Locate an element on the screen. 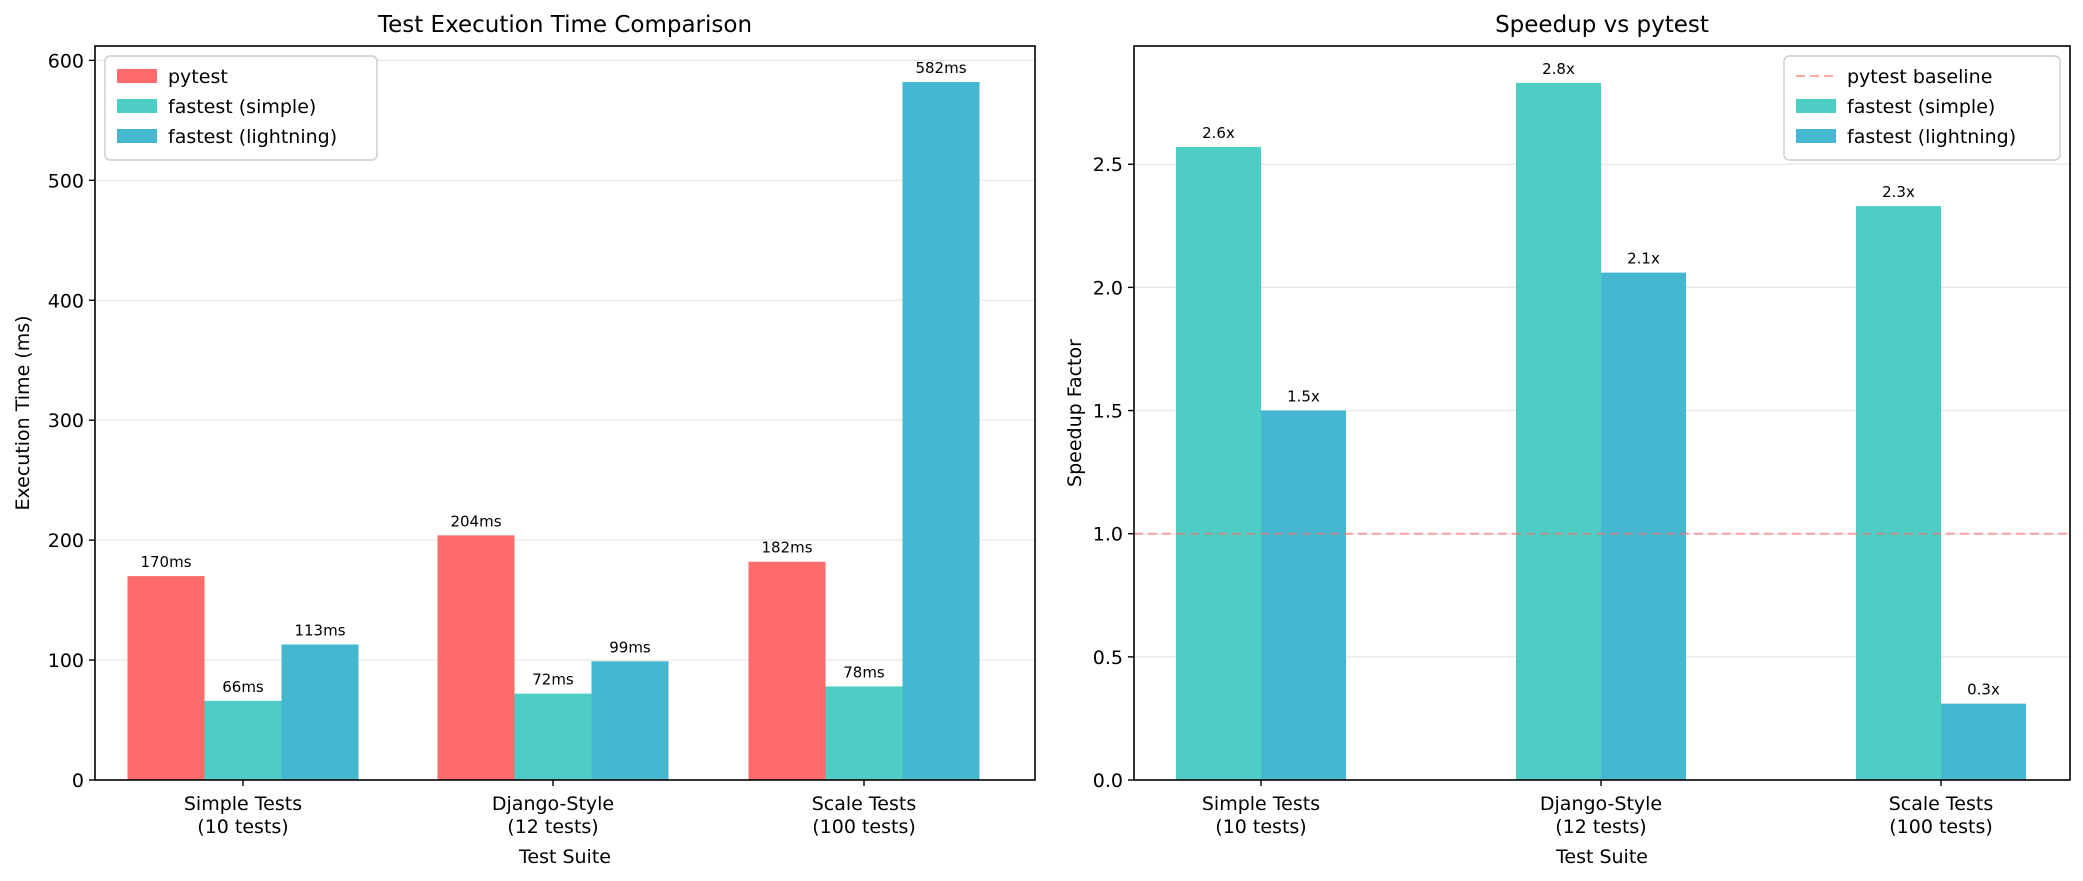 Image resolution: width=2083 pixels, height=881 pixels. chart-title: Test Execution Time Comparison is located at coordinates (564, 25).